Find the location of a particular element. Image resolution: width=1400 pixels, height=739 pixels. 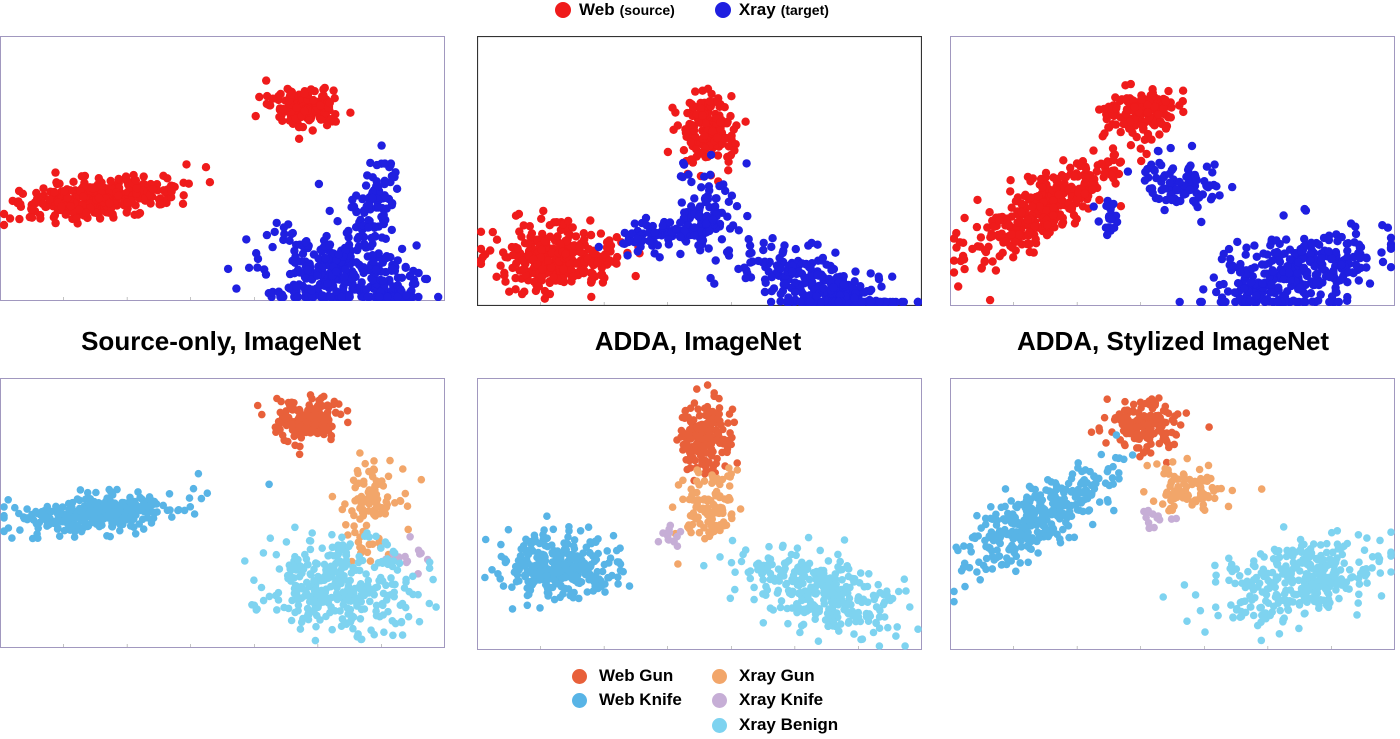

panel-adda-stylized-class is located at coordinates (1172, 514).